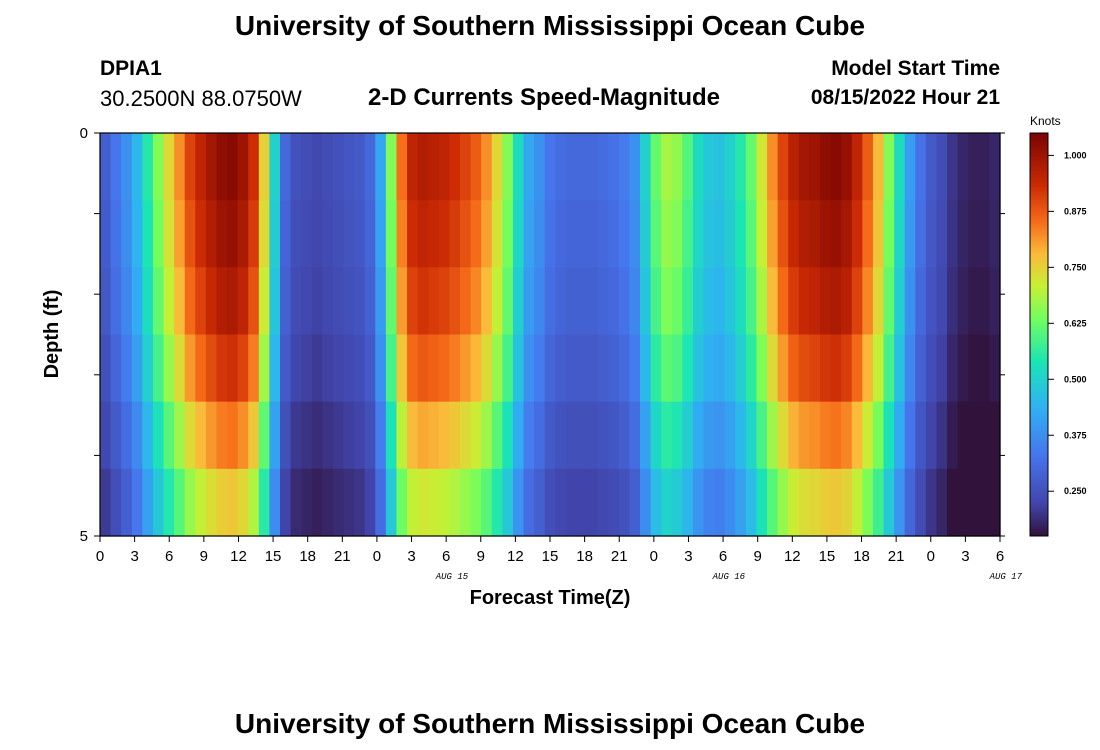 Image resolution: width=1100 pixels, height=750 pixels. I want to click on x-tick-label: 21, so click(896, 556).